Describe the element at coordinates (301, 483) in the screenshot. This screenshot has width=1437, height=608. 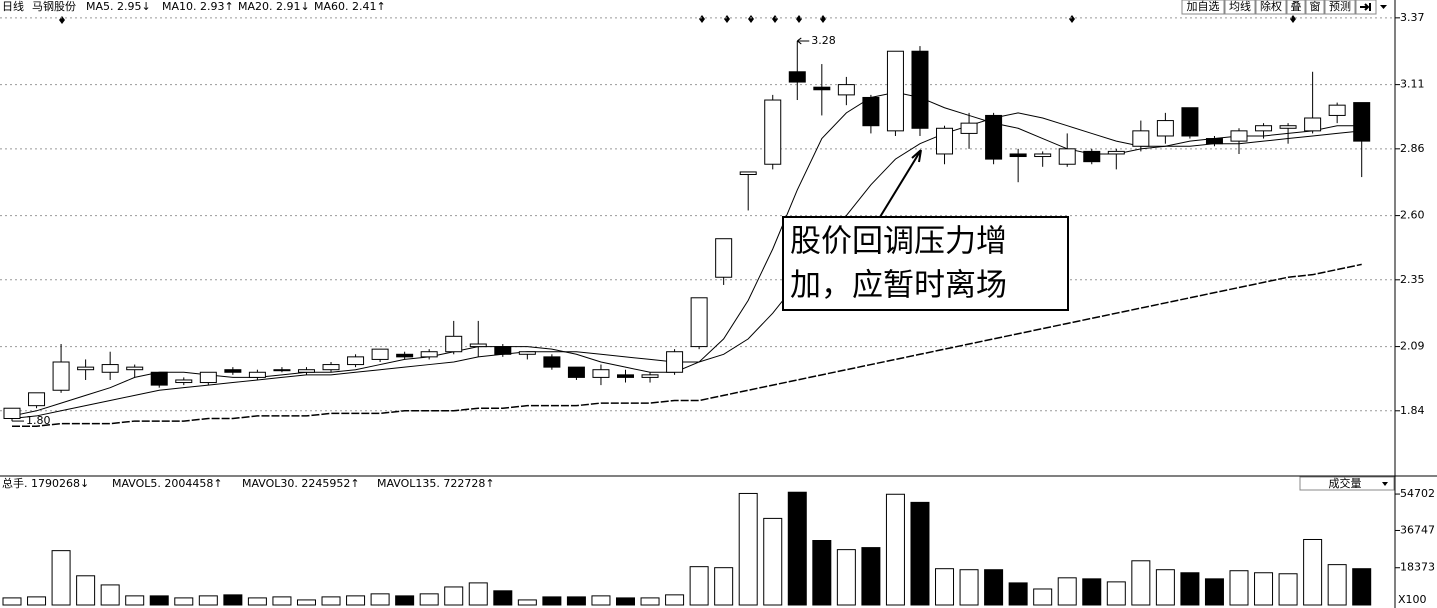
I see `volume-legend-entry: MAVOL30. 2245952↑` at that location.